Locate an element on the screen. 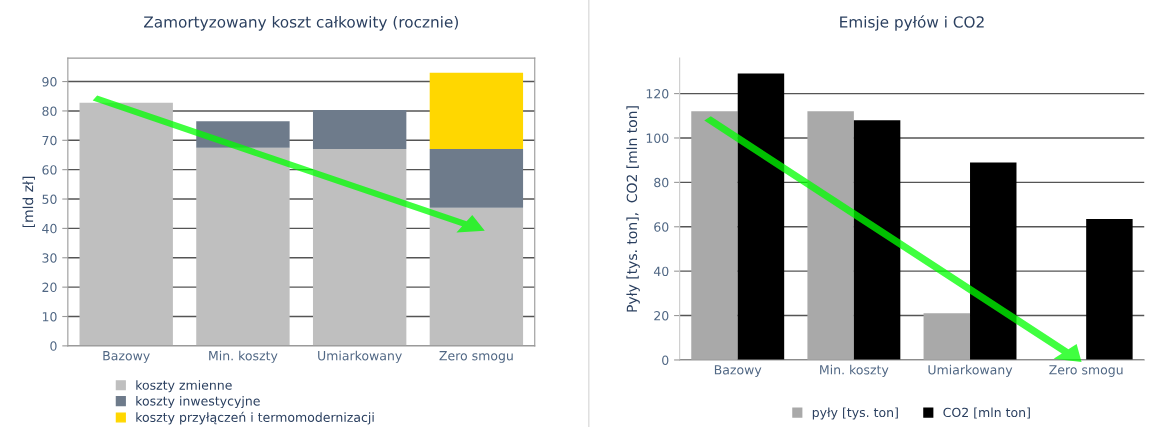 Image resolution: width=1150 pixels, height=427 pixels. legend-label: koszty zmienne is located at coordinates (184, 386).